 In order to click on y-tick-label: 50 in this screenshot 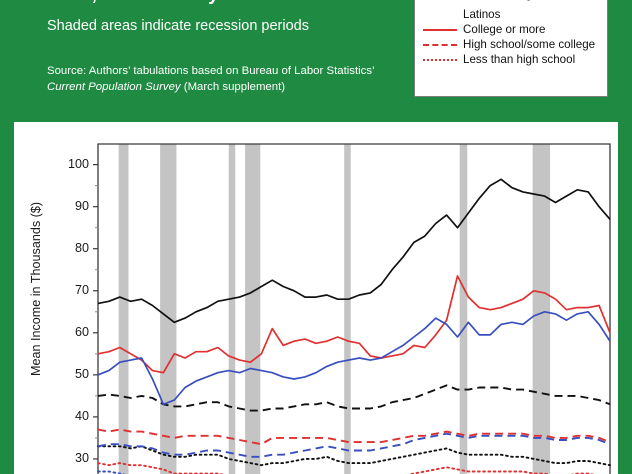, I will do `click(81, 373)`.